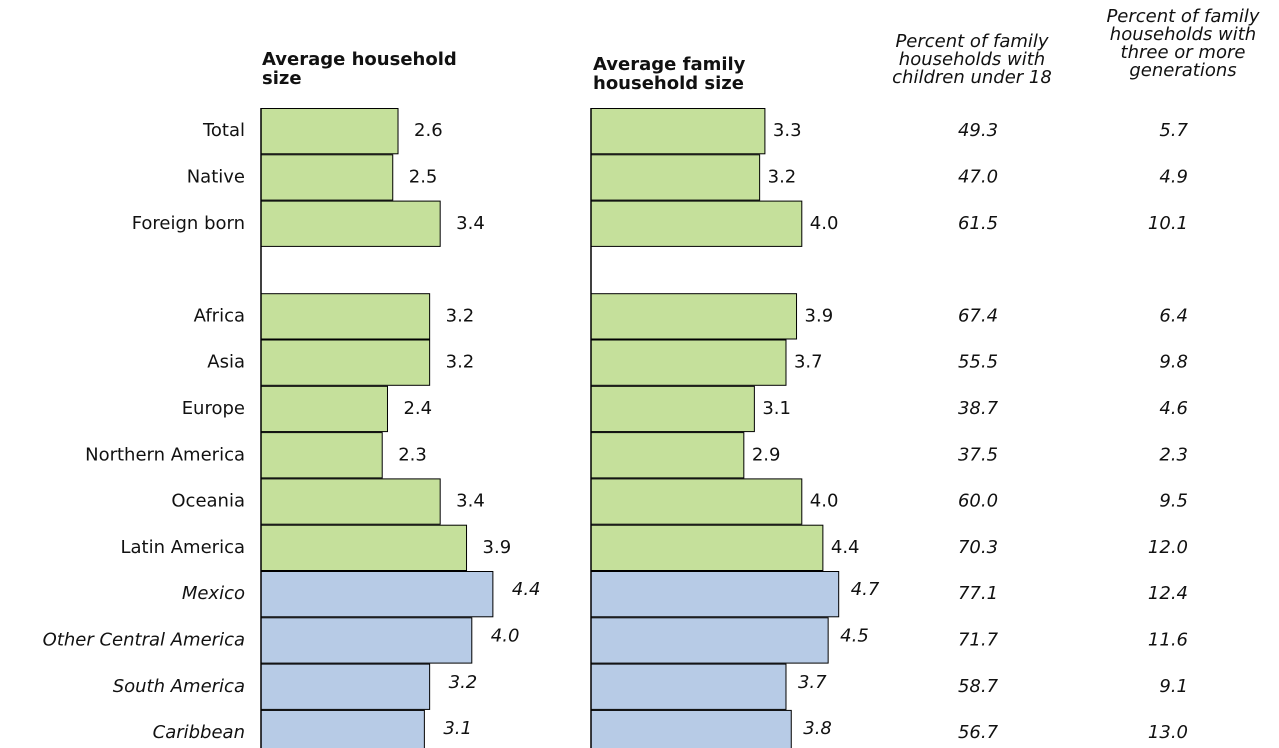  What do you see at coordinates (978, 686) in the screenshot?
I see `table-cell: 58.7` at bounding box center [978, 686].